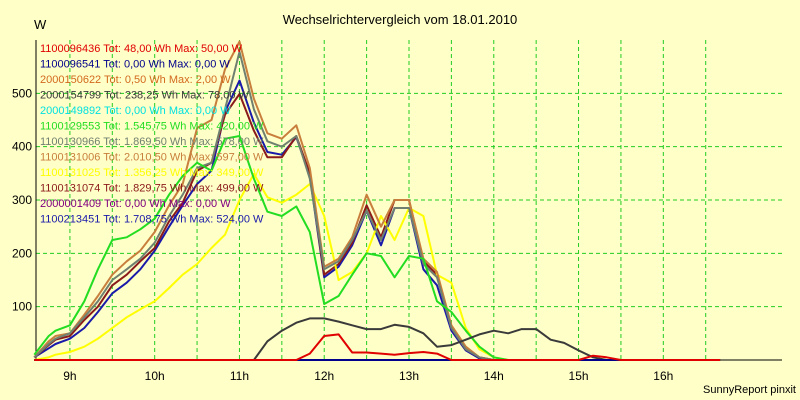 This screenshot has height=400, width=800. I want to click on y-tick-labels: 100 200 300 400 500, so click(22, 199).